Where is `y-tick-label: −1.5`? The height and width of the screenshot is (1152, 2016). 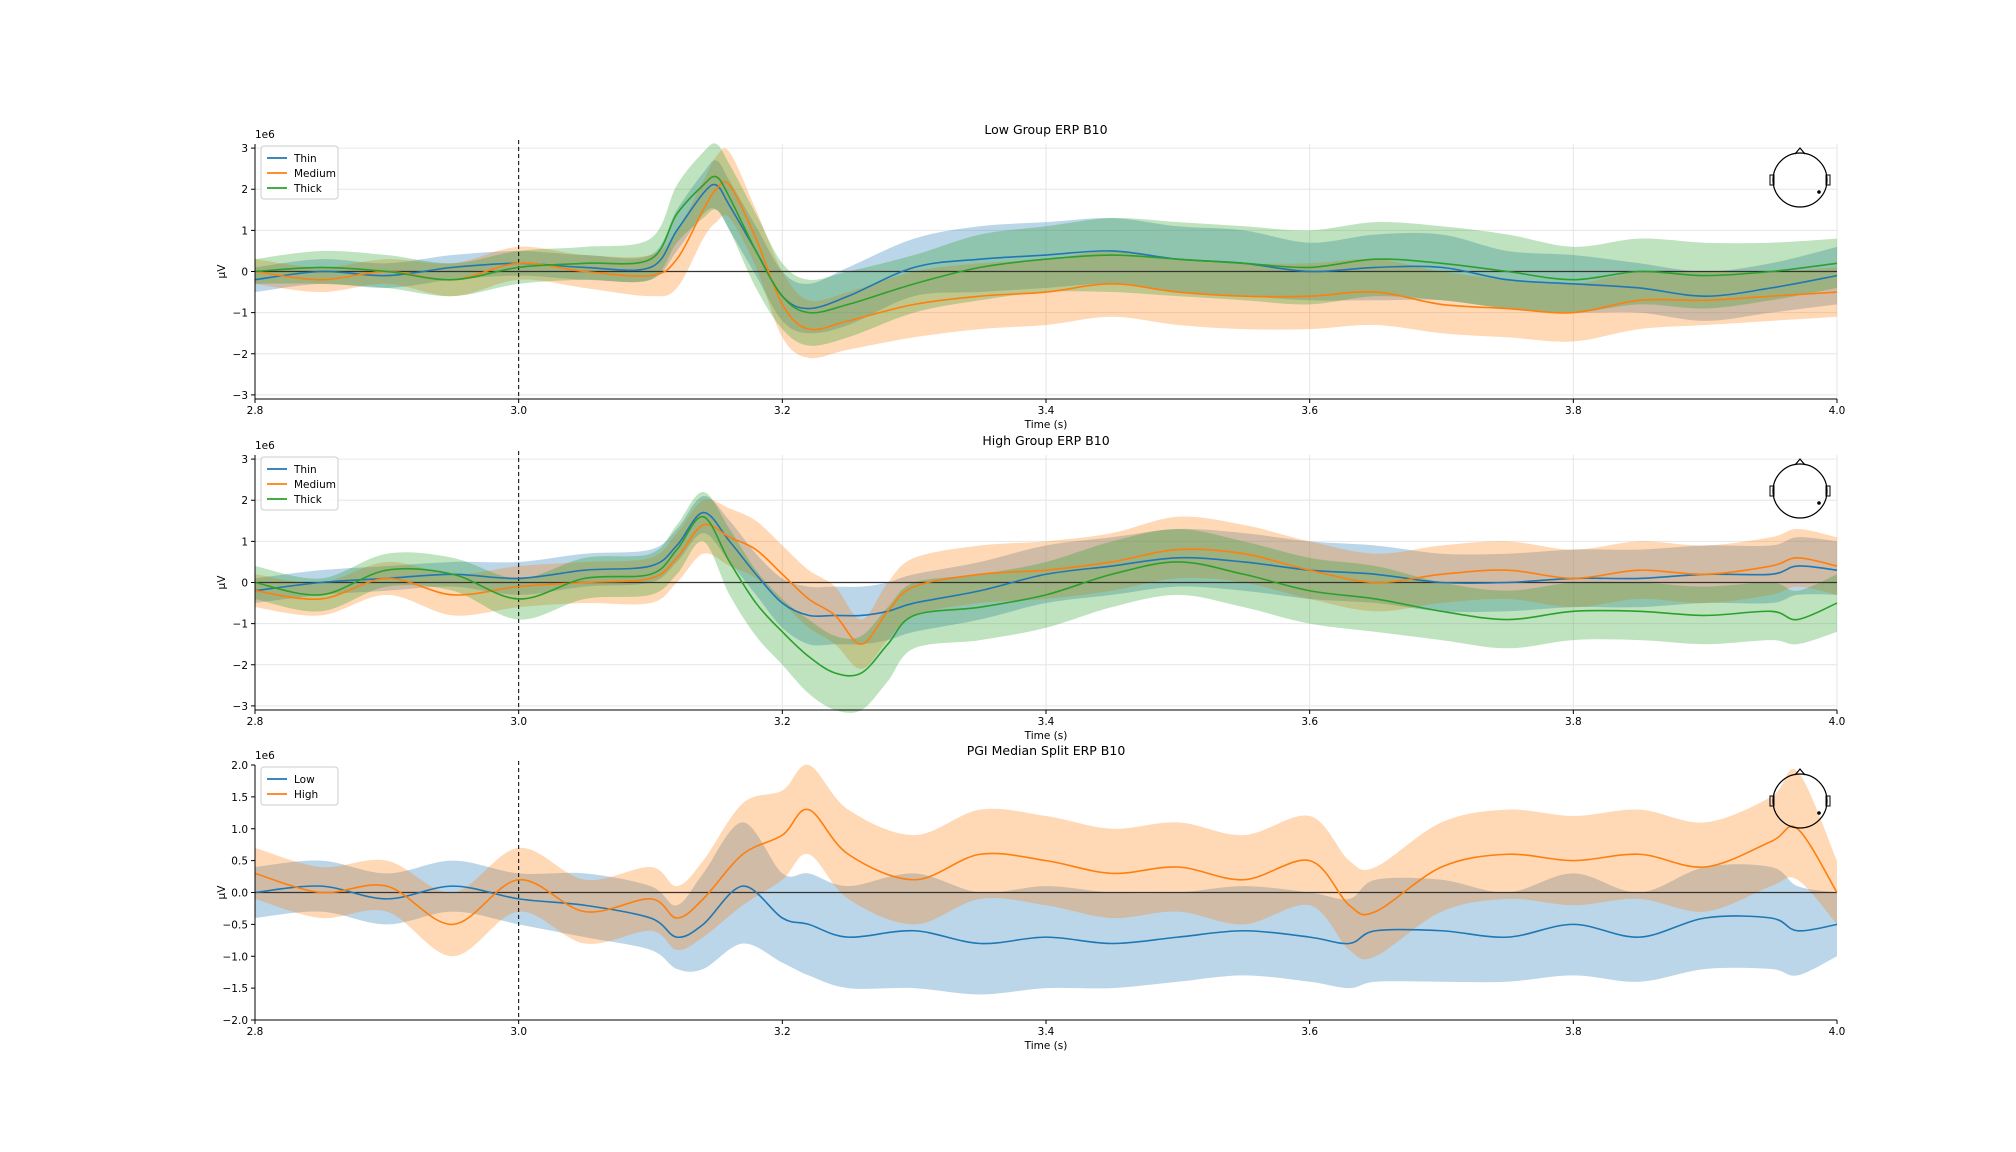 y-tick-label: −1.5 is located at coordinates (236, 989).